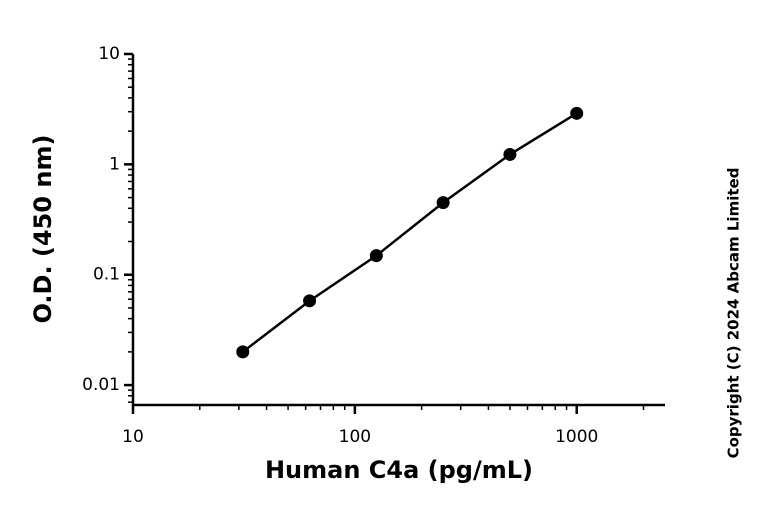 The height and width of the screenshot is (517, 768). I want to click on y-tick-label: 0.01, so click(101, 385).